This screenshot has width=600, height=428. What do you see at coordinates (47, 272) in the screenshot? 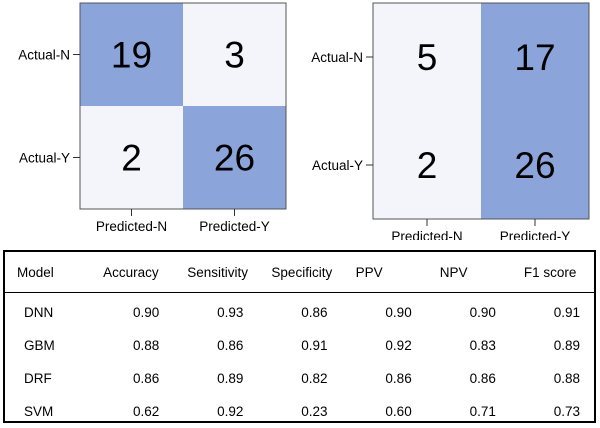
I see `column-header: Model` at bounding box center [47, 272].